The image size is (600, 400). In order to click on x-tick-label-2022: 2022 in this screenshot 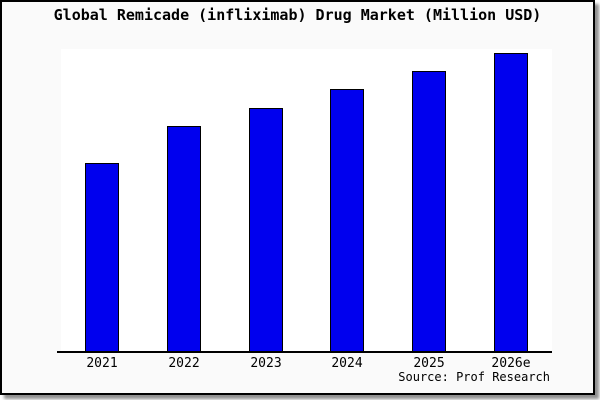, I will do `click(184, 363)`.